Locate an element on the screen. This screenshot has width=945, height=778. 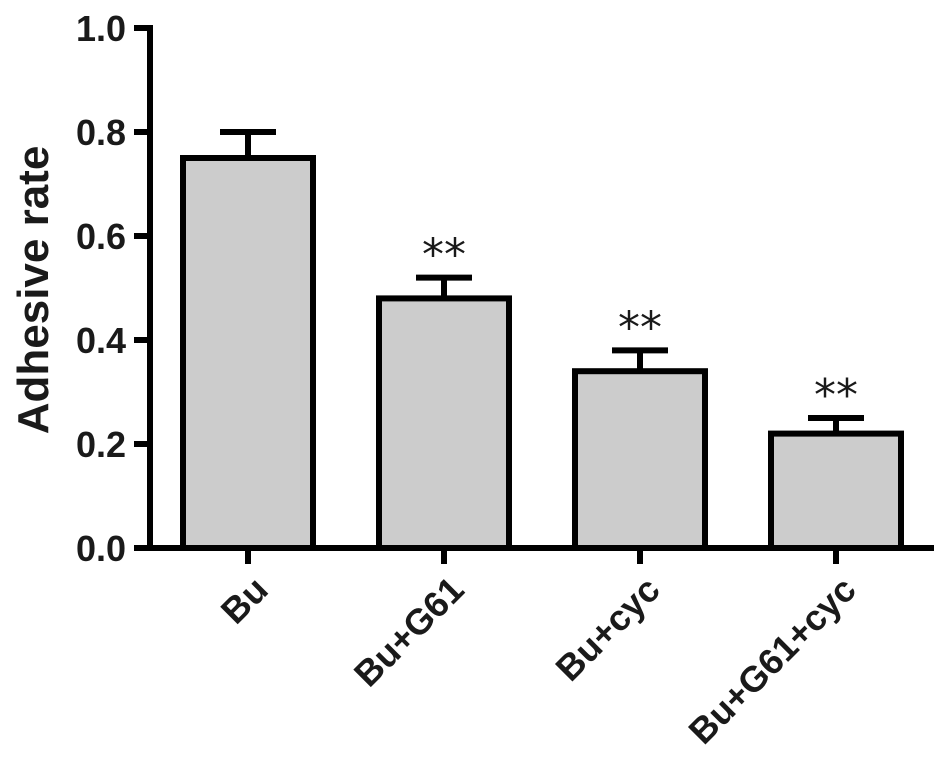
y-axis-ticks: 0.0 0.2 0.4 0.6 0.8 1.0 is located at coordinates (113, 288).